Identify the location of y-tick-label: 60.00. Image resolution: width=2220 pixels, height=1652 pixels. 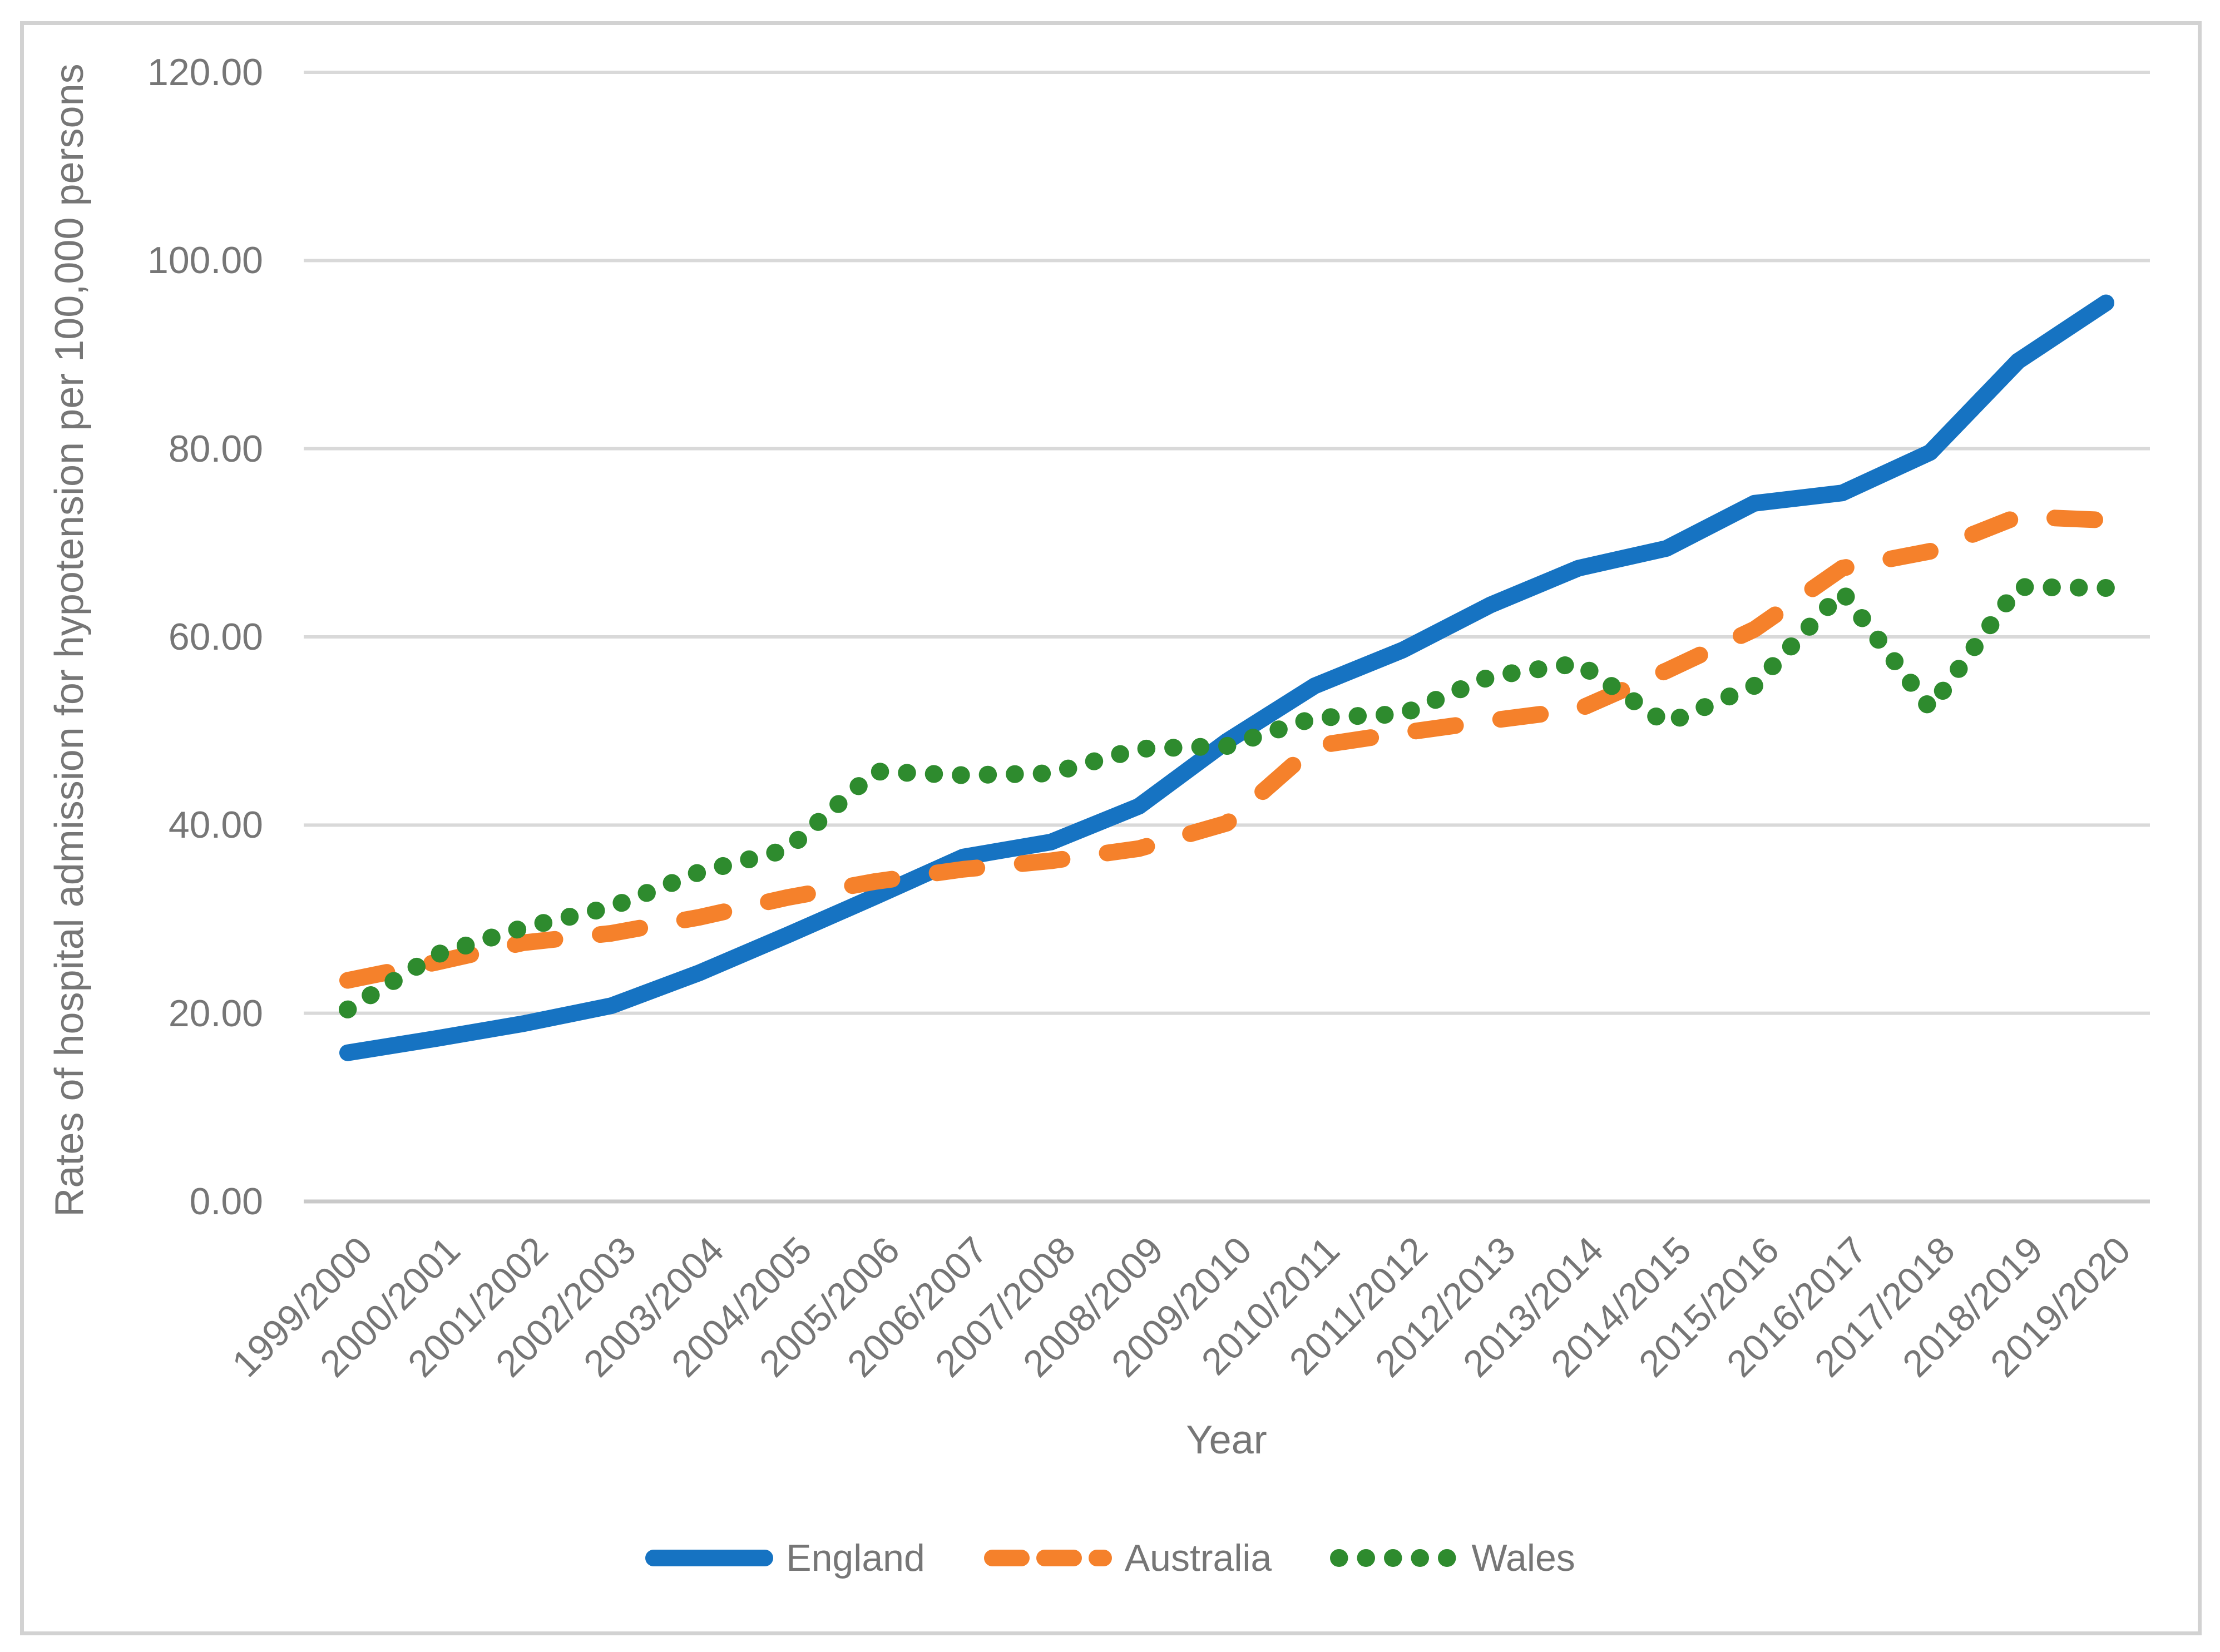
(215, 637).